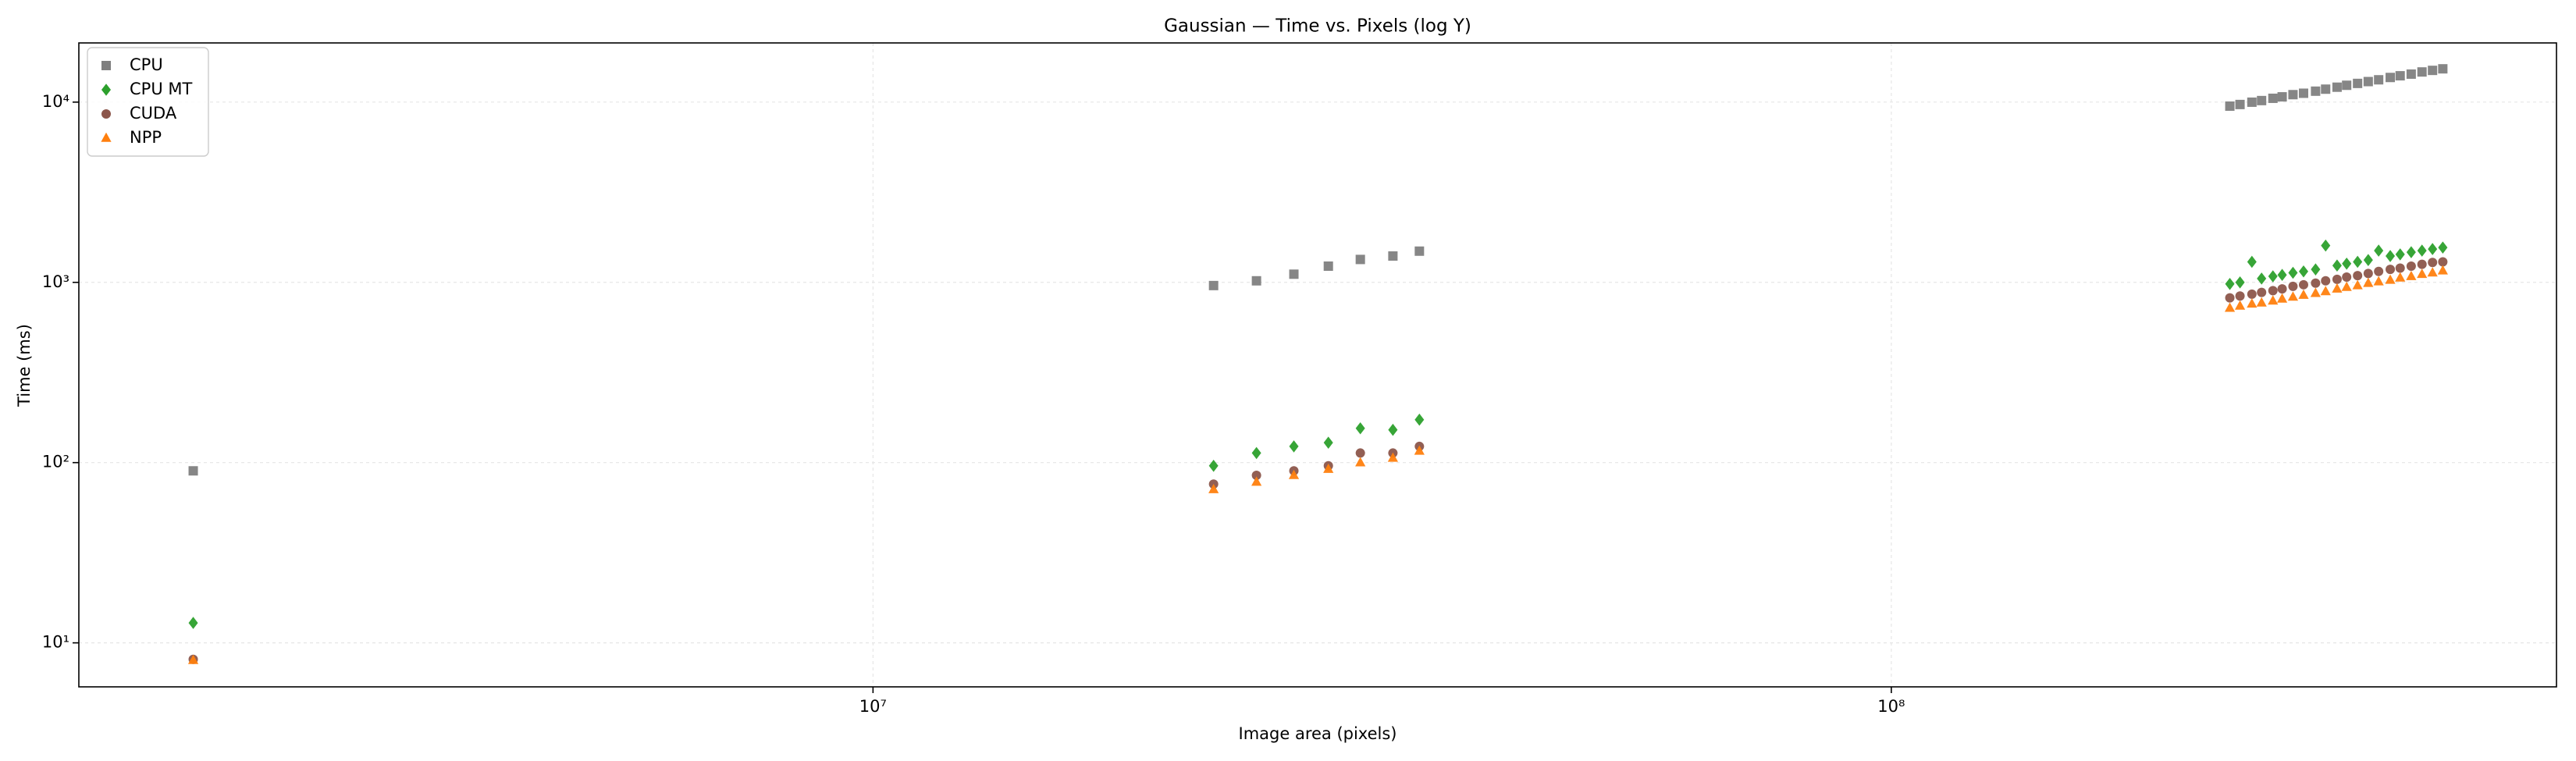  I want to click on y-tick-label: 10¹, so click(56, 642).